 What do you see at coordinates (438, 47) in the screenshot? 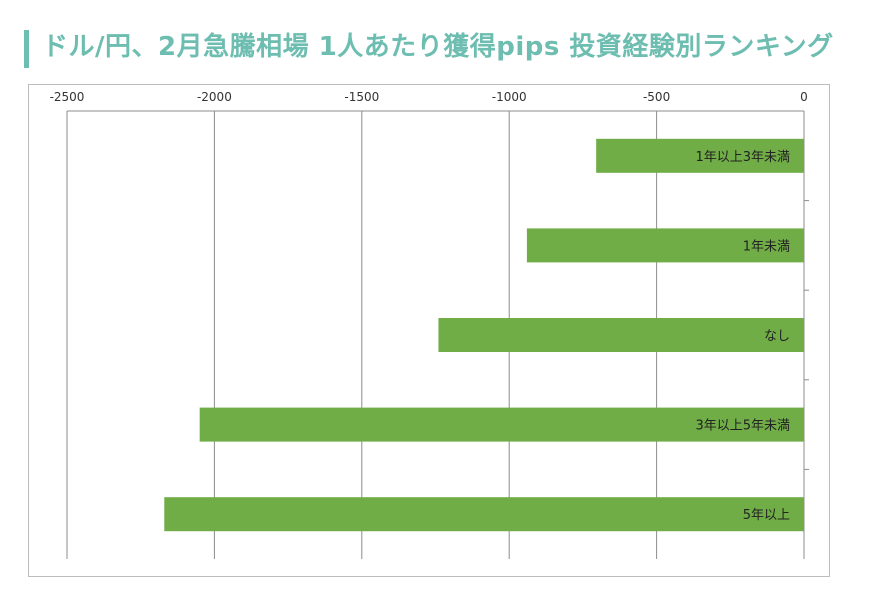
I see `page-title: ドル/円、2月急騰相場 1人あたり獲得pips 投資経験別ランキング` at bounding box center [438, 47].